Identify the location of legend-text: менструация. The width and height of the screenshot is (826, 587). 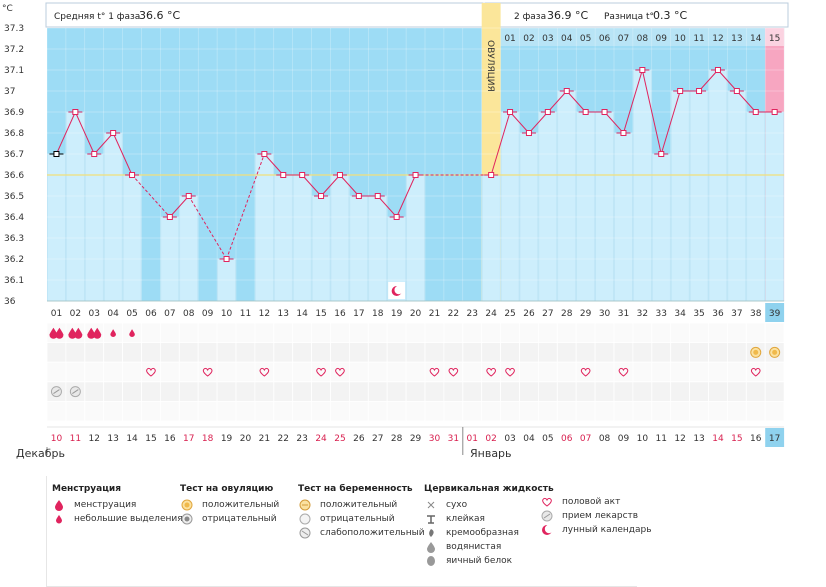
(105, 505).